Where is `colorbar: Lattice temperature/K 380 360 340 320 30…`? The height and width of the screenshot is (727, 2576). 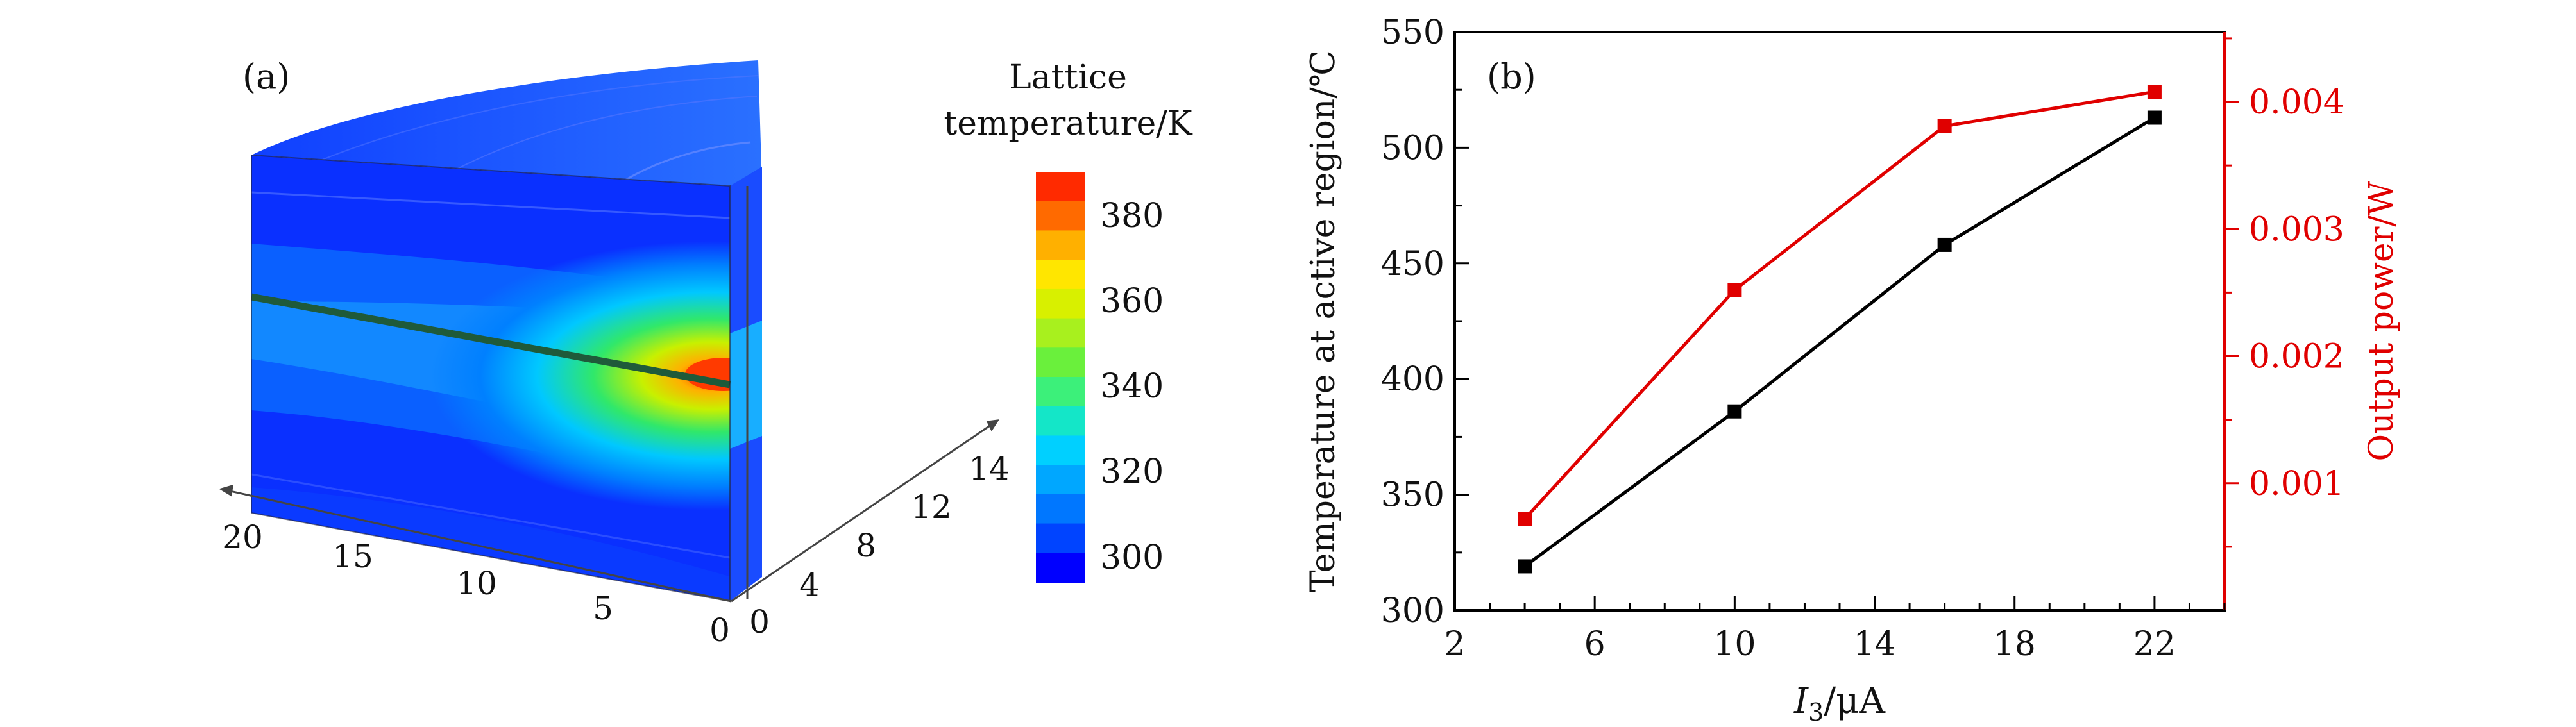
colorbar: Lattice temperature/K 380 360 340 320 30… is located at coordinates (1068, 320).